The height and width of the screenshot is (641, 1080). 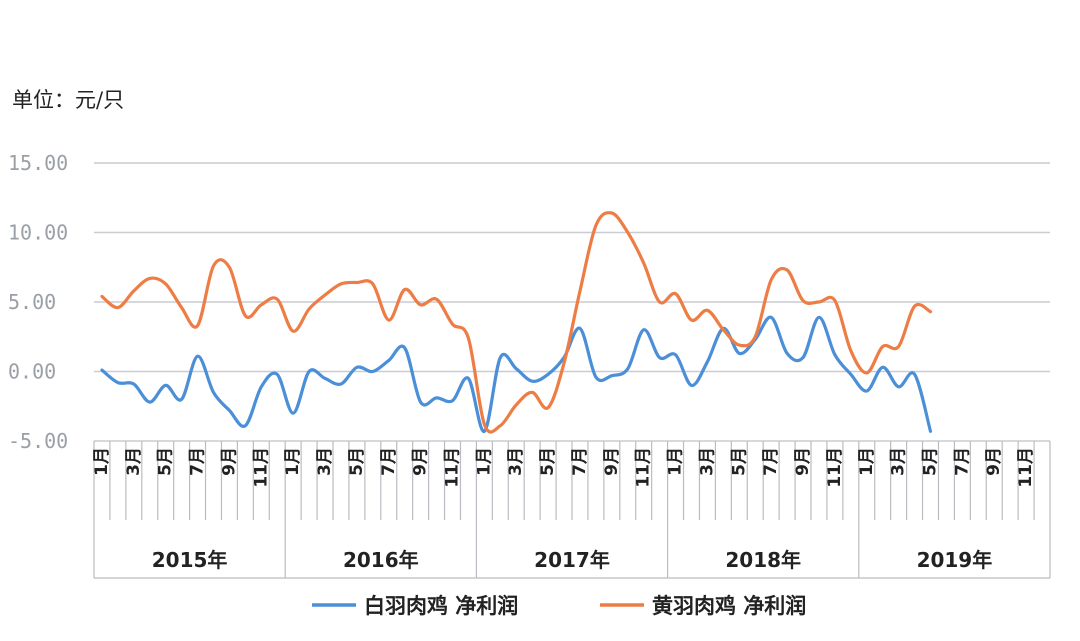 What do you see at coordinates (190, 560) in the screenshot?
I see `year-label: 2015年` at bounding box center [190, 560].